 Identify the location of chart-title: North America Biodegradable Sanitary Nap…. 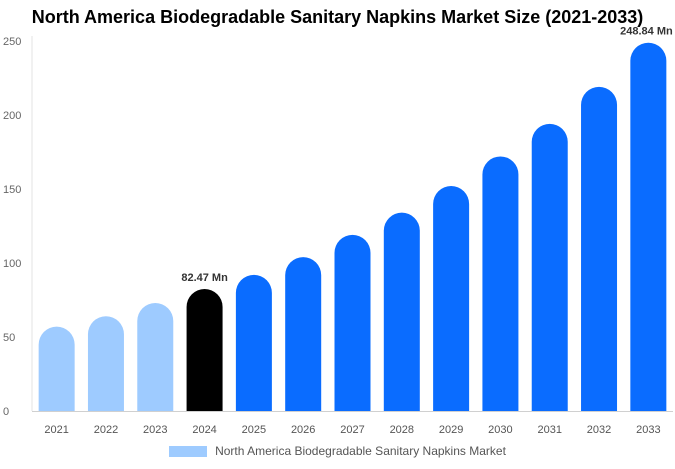
(337, 17).